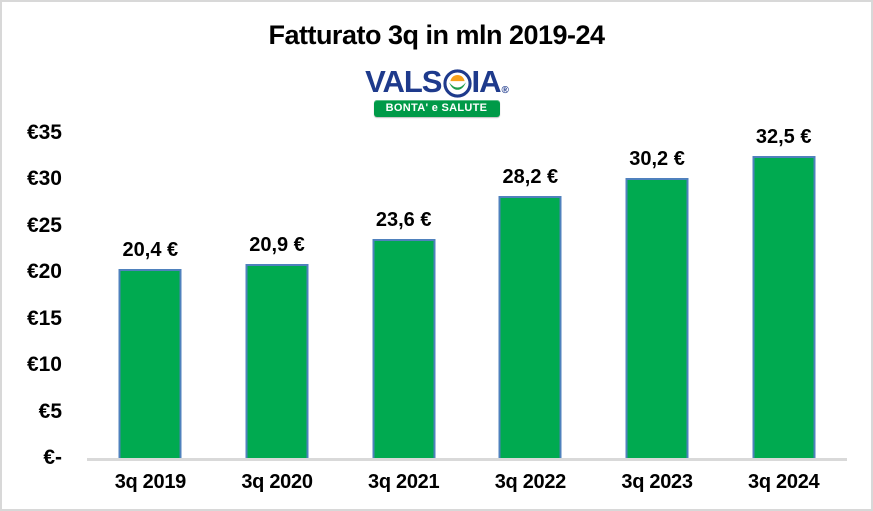 This screenshot has width=873, height=511. I want to click on chart-title: Fatturato 3q in mln 2019-24, so click(436, 35).